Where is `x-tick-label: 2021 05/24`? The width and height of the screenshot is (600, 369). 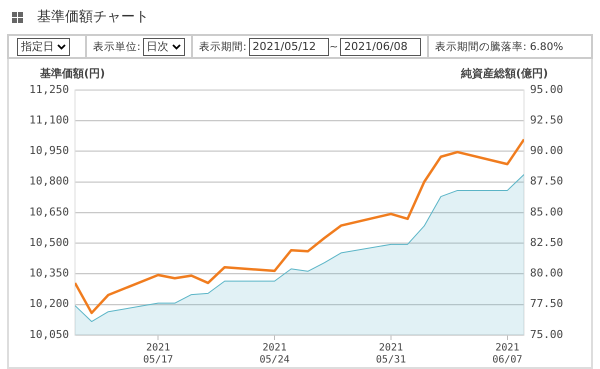 x-tick-label: 2021 05/24 is located at coordinates (275, 354).